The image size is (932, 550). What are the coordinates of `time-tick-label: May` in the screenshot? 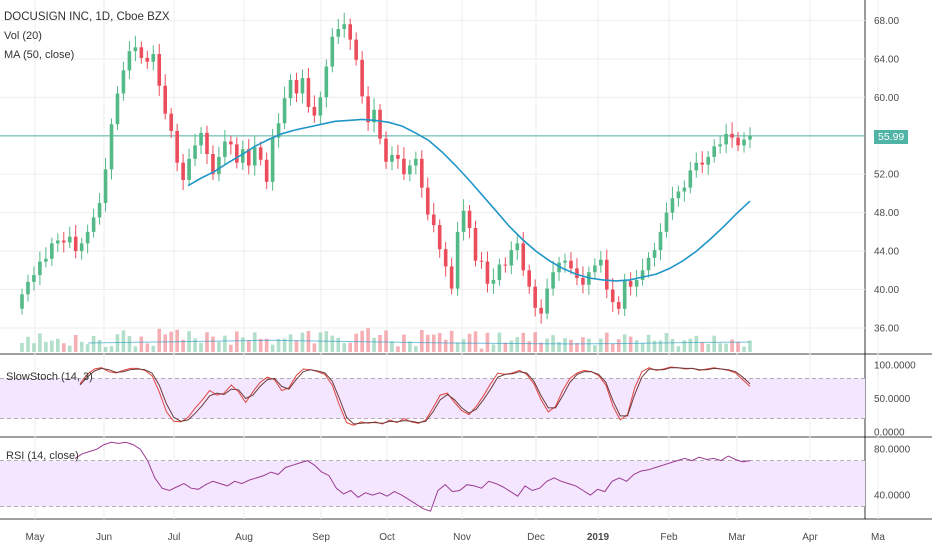 It's located at (35, 537).